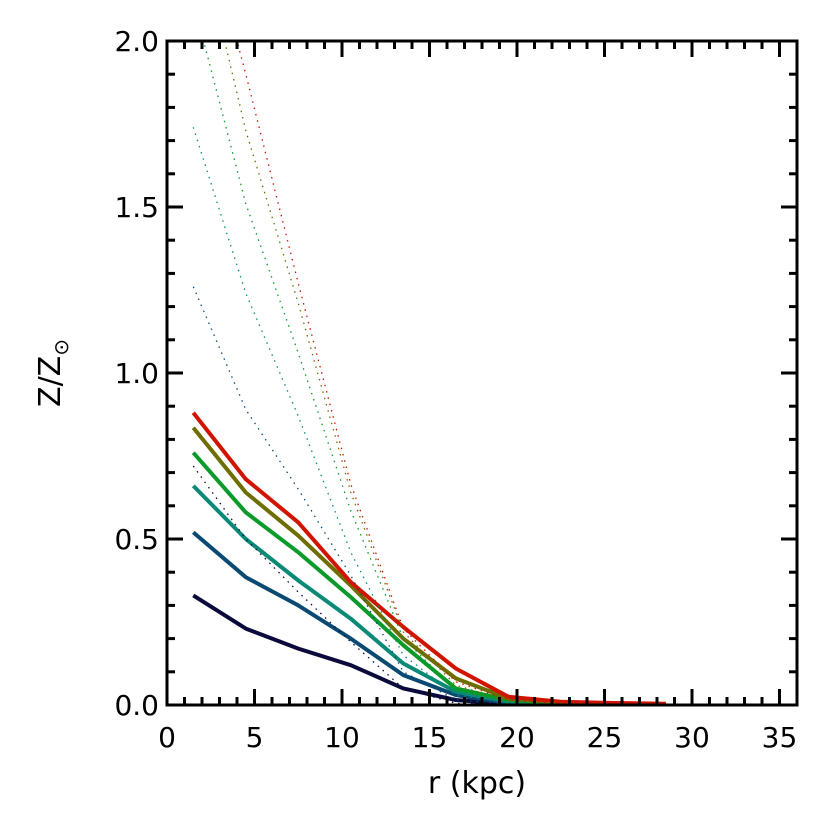 The image size is (830, 830). What do you see at coordinates (136, 373) in the screenshot?
I see `y-tick-label: 1.0` at bounding box center [136, 373].